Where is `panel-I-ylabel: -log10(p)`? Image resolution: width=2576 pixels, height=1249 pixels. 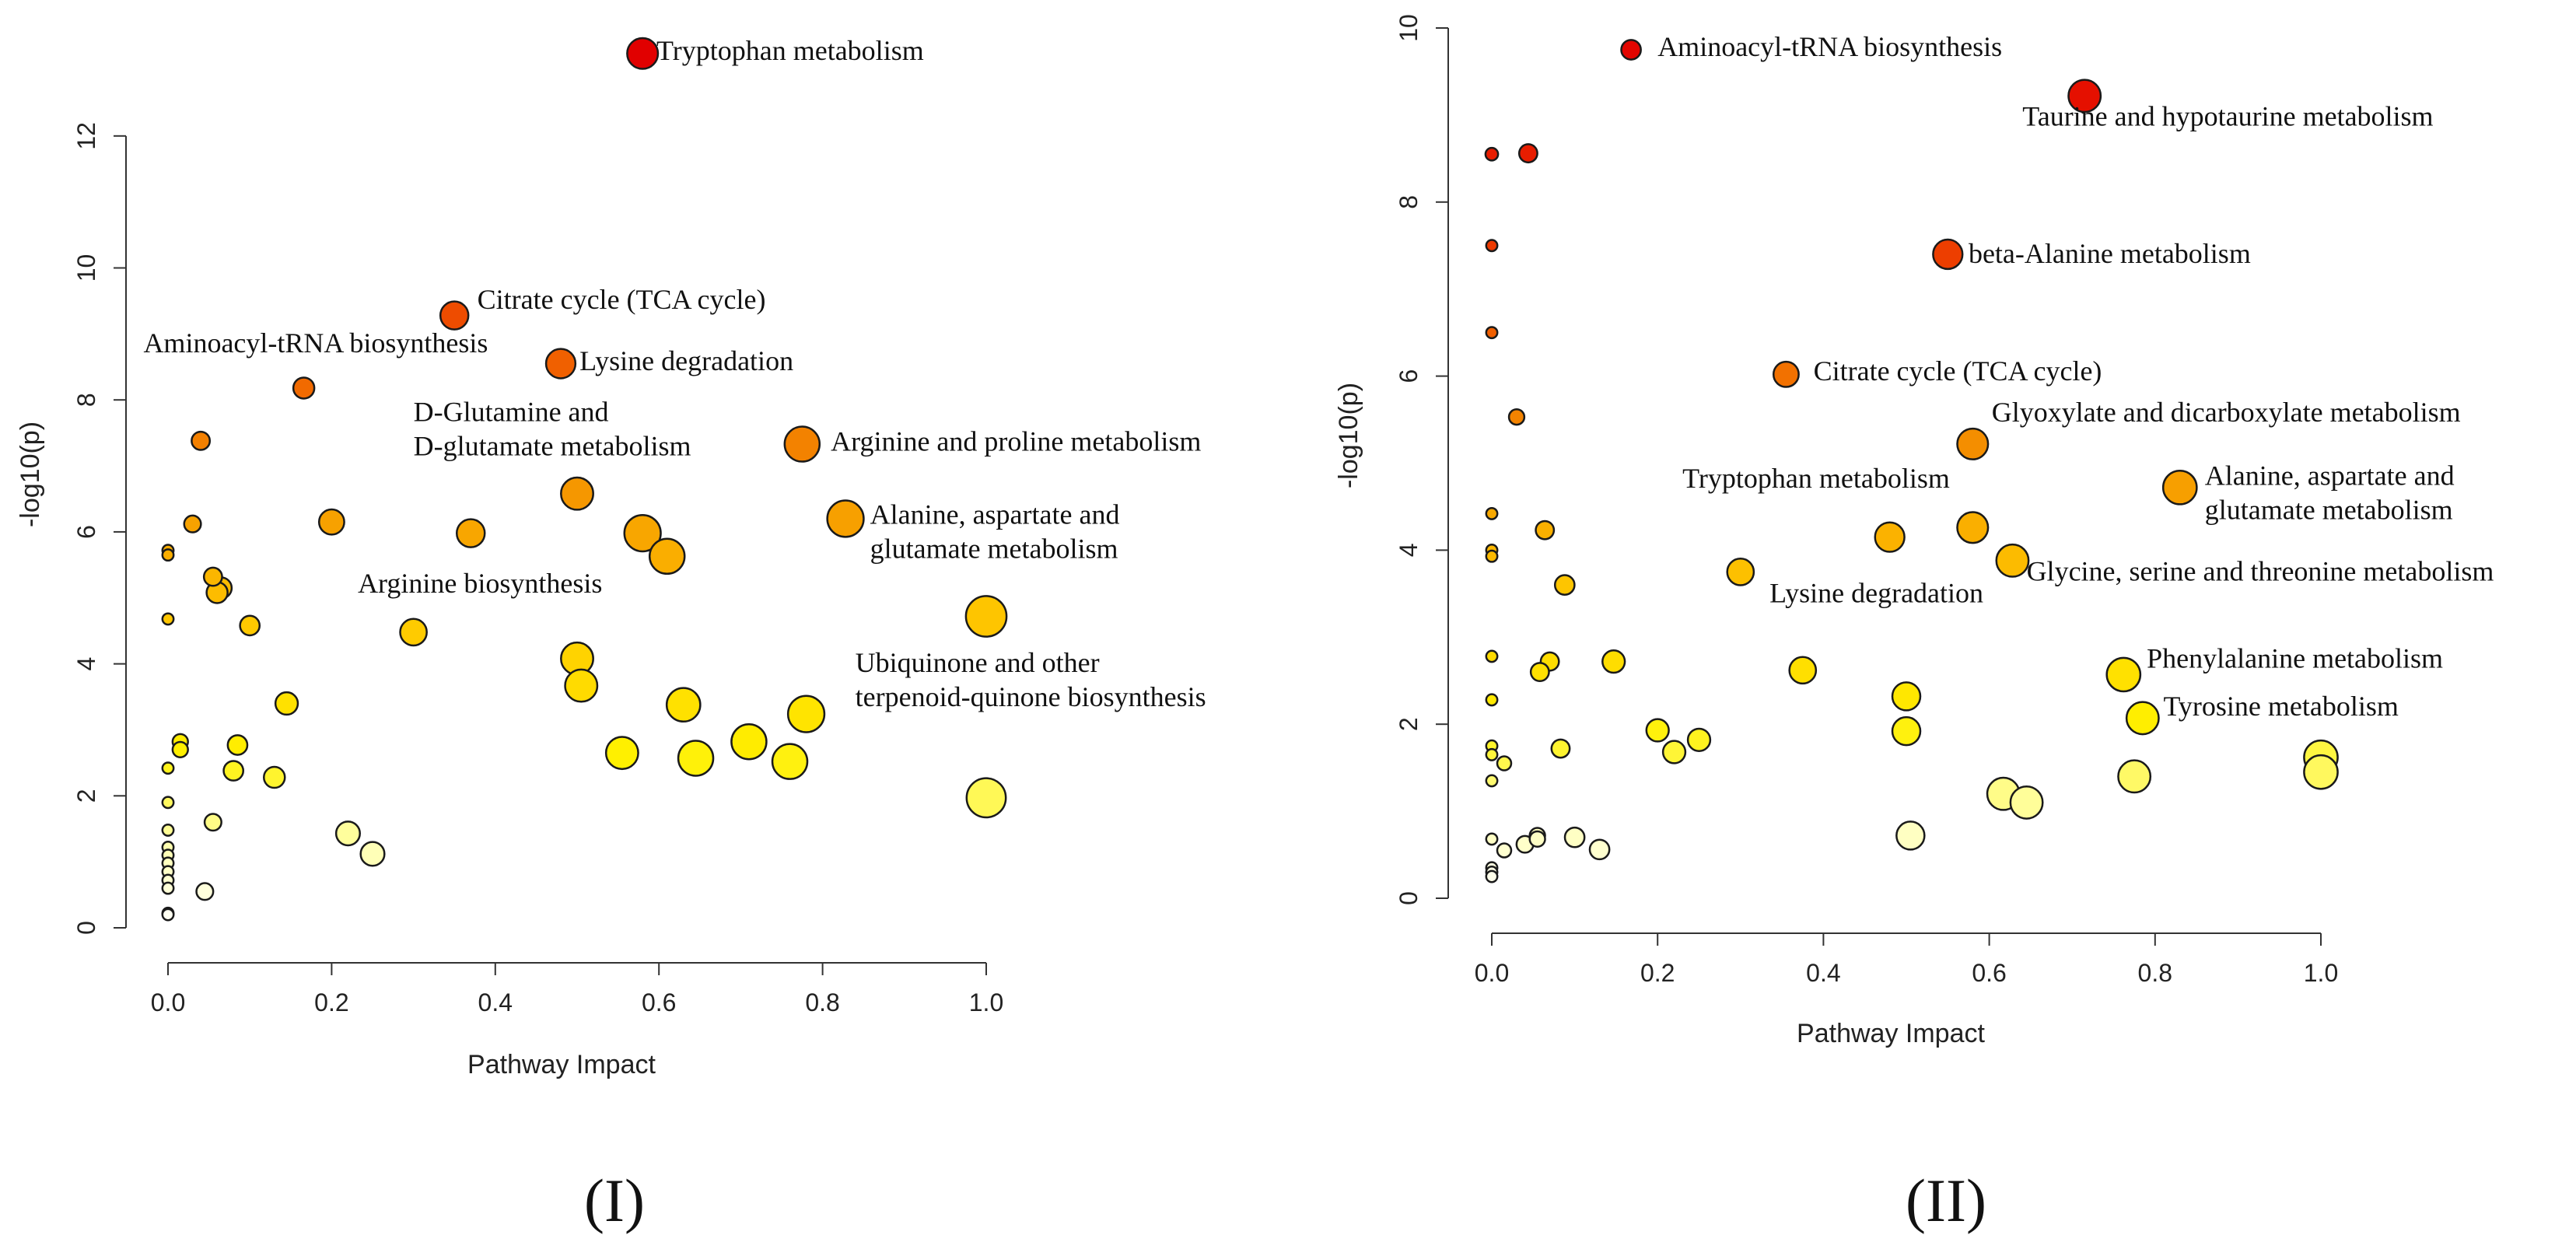
panel-I-ylabel: -log10(p) is located at coordinates (30, 475).